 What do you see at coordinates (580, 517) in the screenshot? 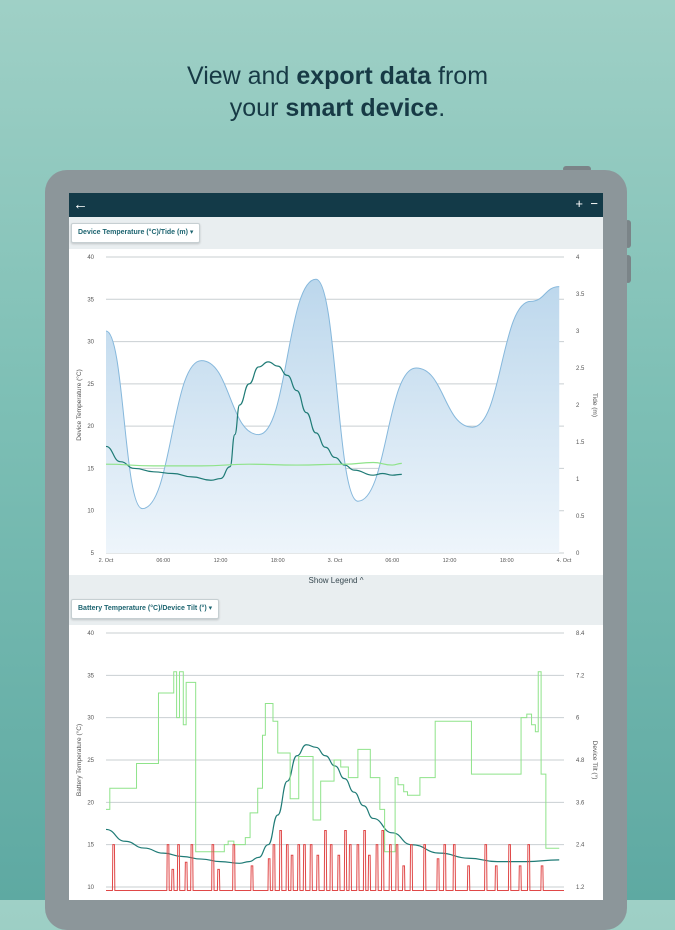
I see `y2-tick-label: 0.5` at bounding box center [580, 517].